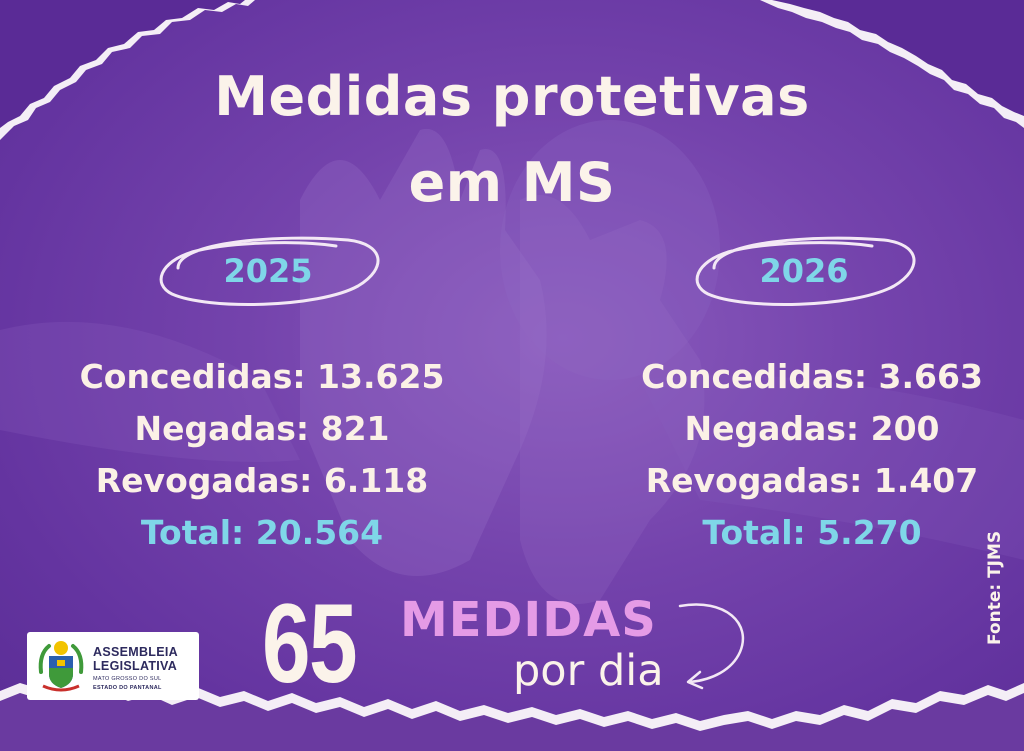  What do you see at coordinates (711, 646) in the screenshot?
I see `curved-arrow-icon` at bounding box center [711, 646].